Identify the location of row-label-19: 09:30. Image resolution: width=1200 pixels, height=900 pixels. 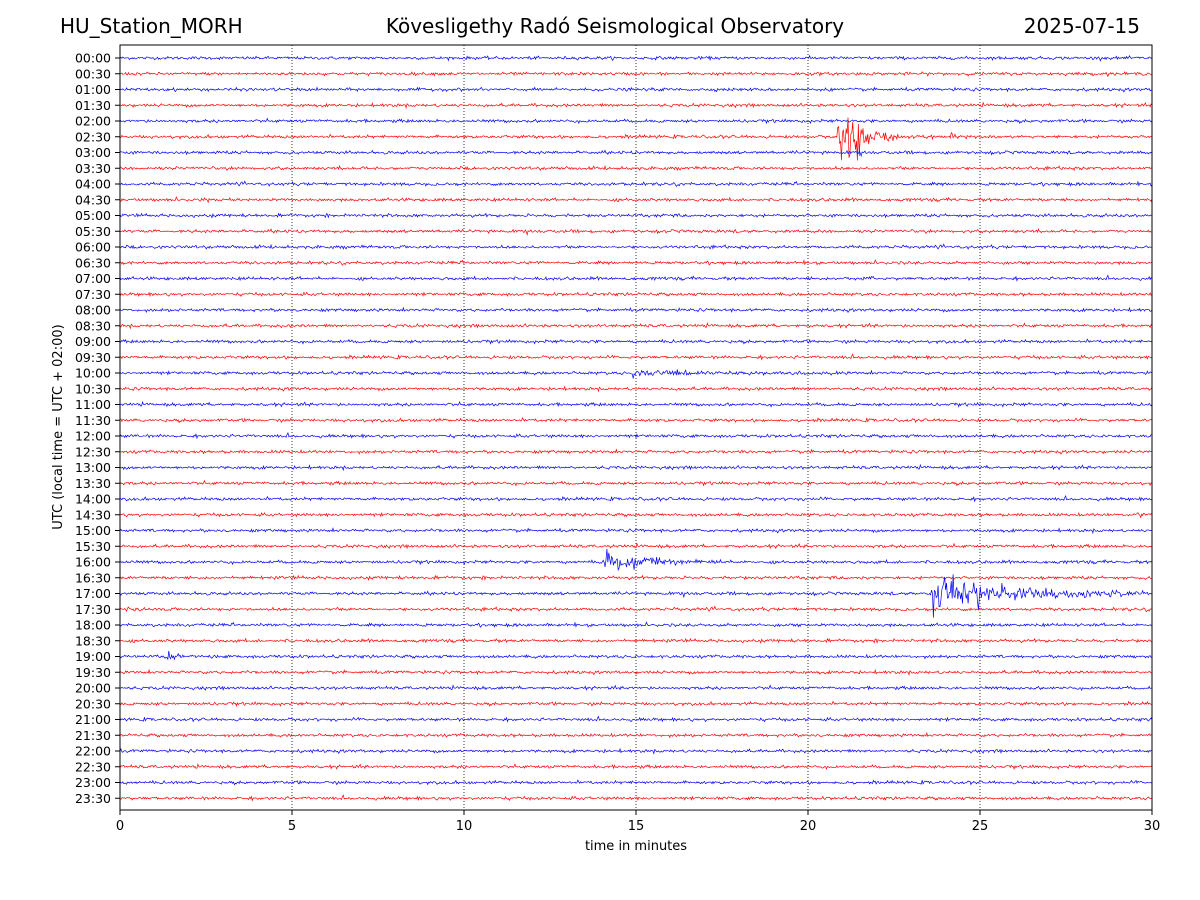
(93, 357).